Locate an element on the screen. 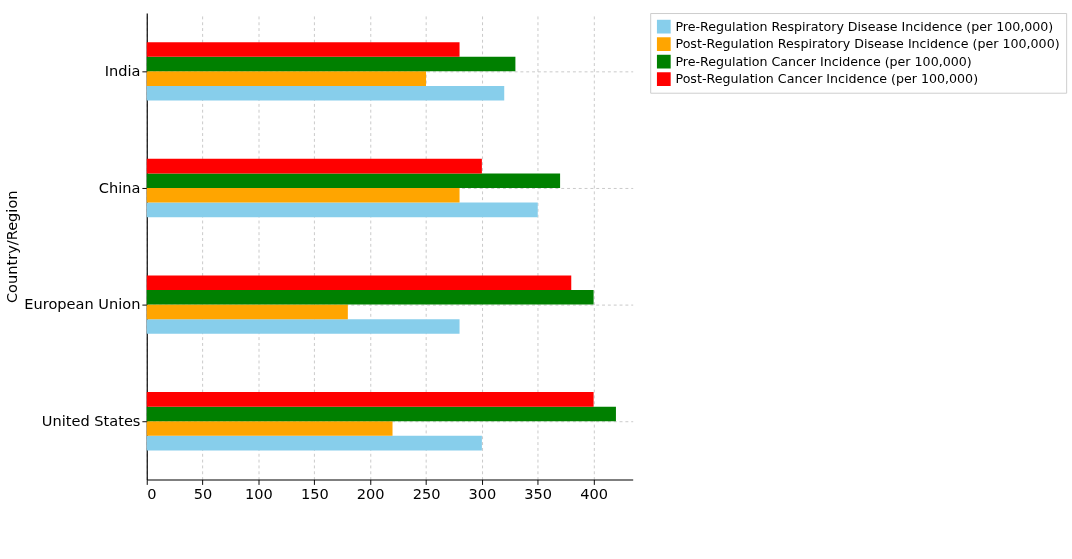 The height and width of the screenshot is (559, 1072). x-tick-label: 300 is located at coordinates (482, 493).